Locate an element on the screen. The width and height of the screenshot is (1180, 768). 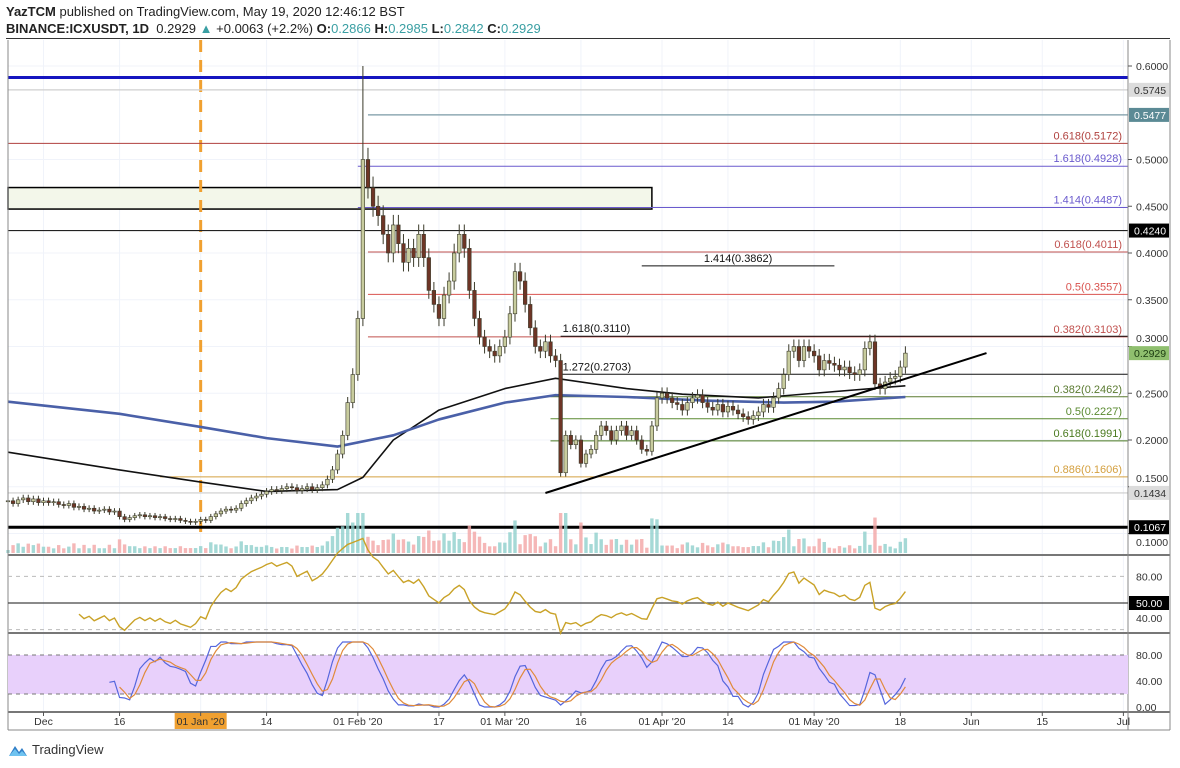
symbol-name: BINANCE:ICXUSDT, 1D is located at coordinates (78, 28).